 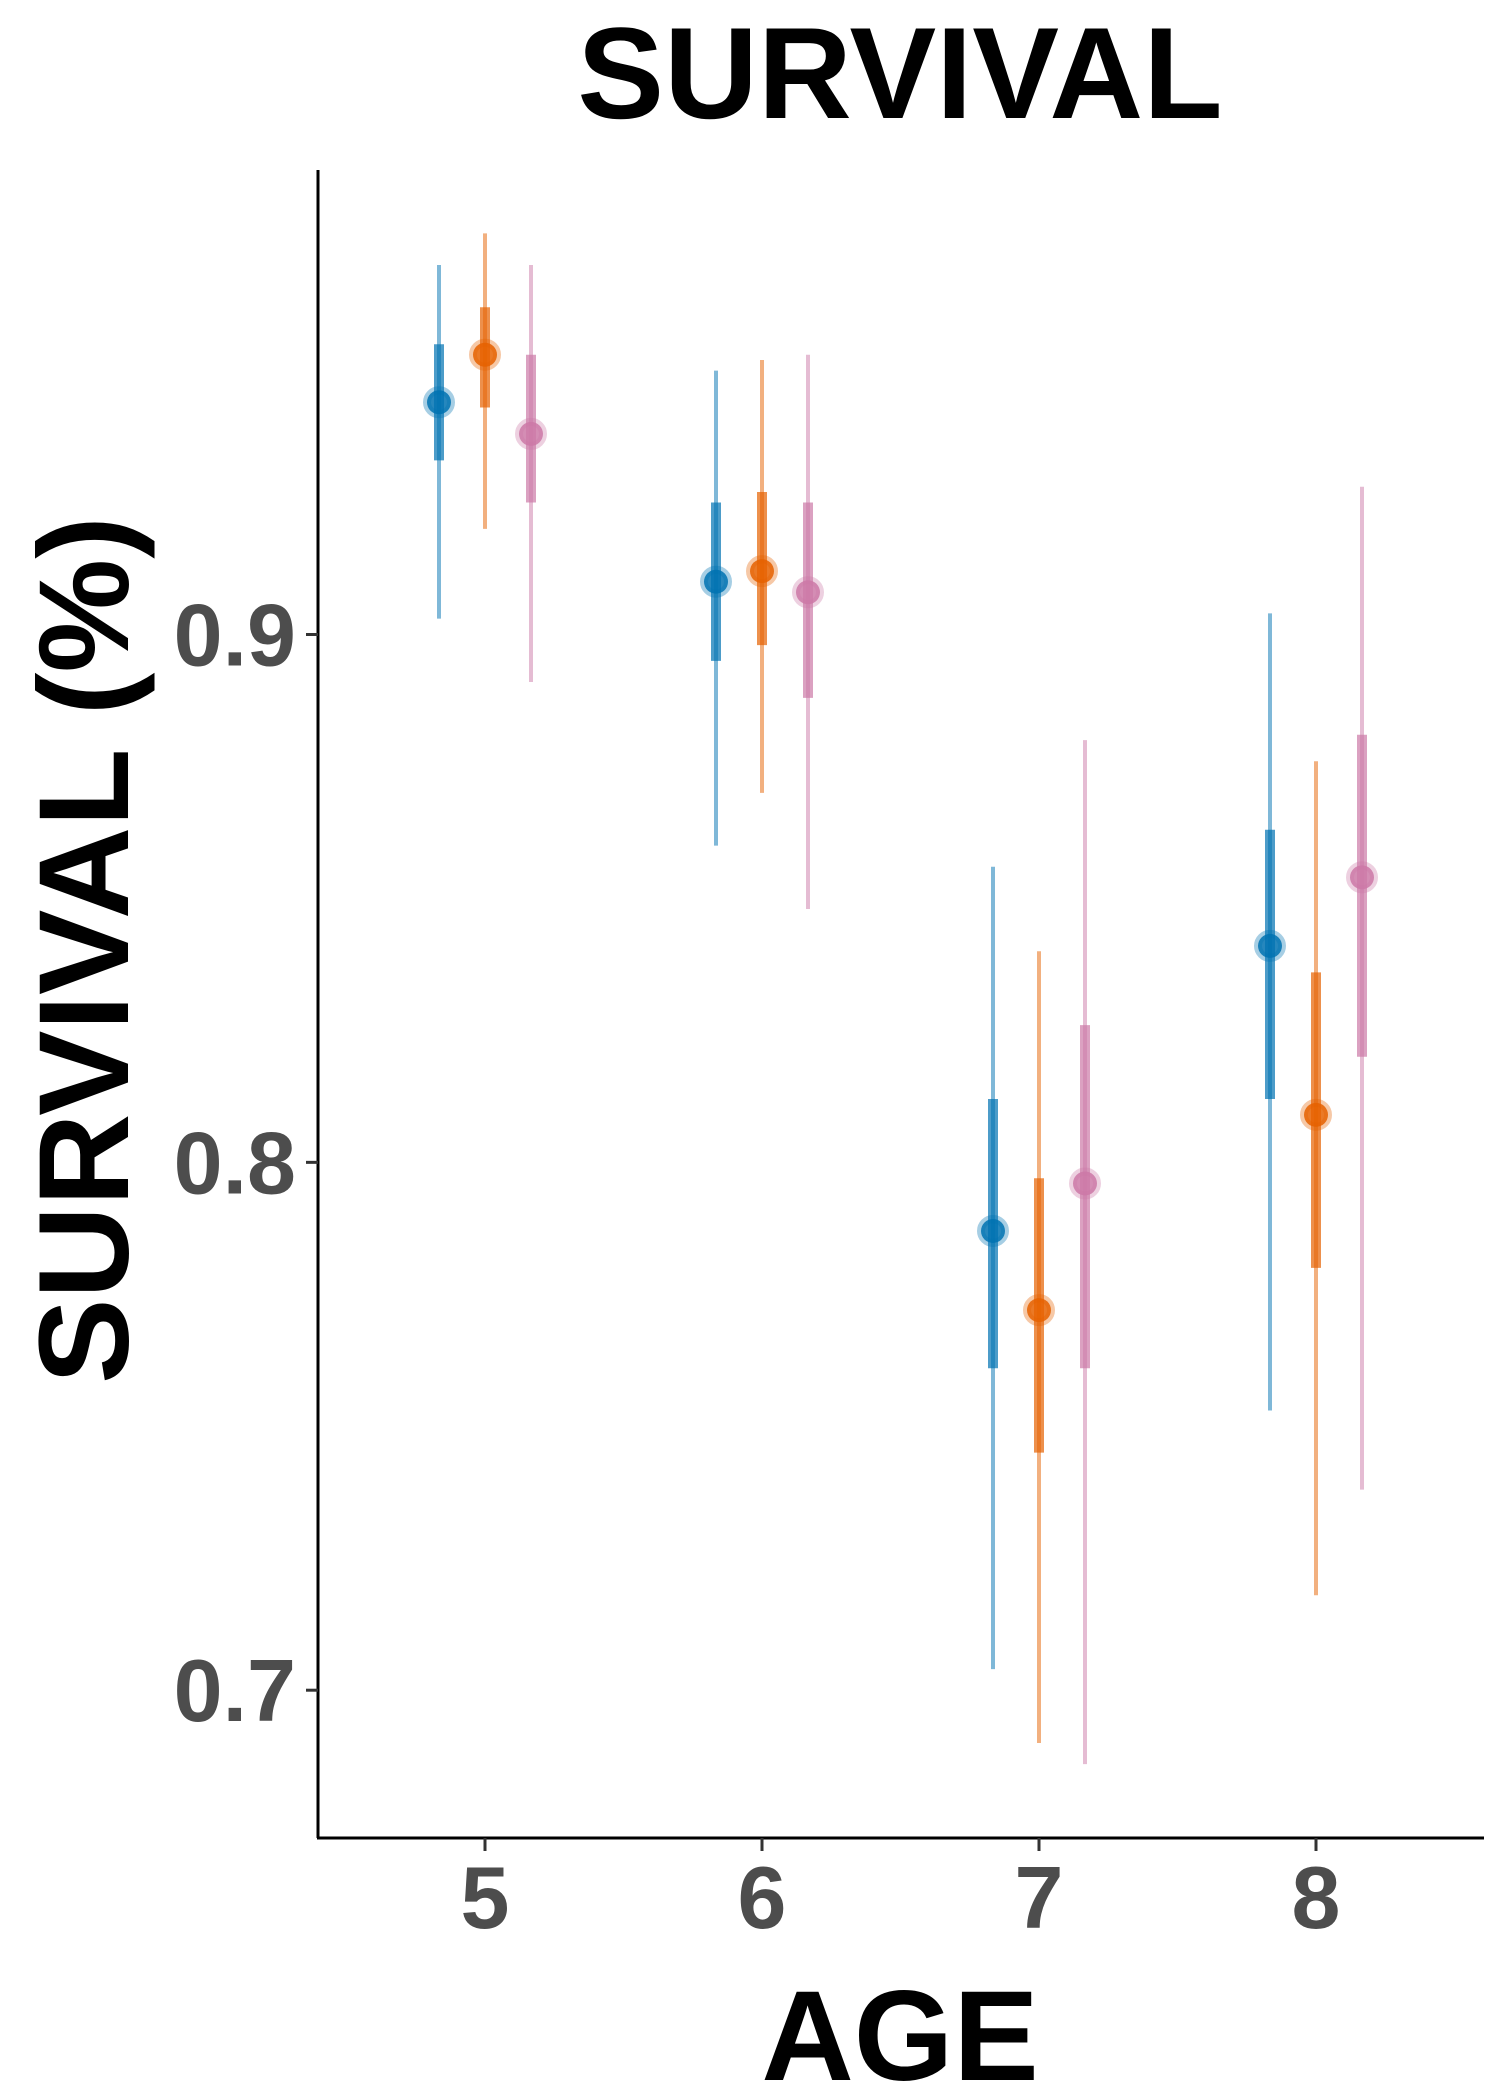 I want to click on x-tick-label: 7, so click(x=1039, y=1897).